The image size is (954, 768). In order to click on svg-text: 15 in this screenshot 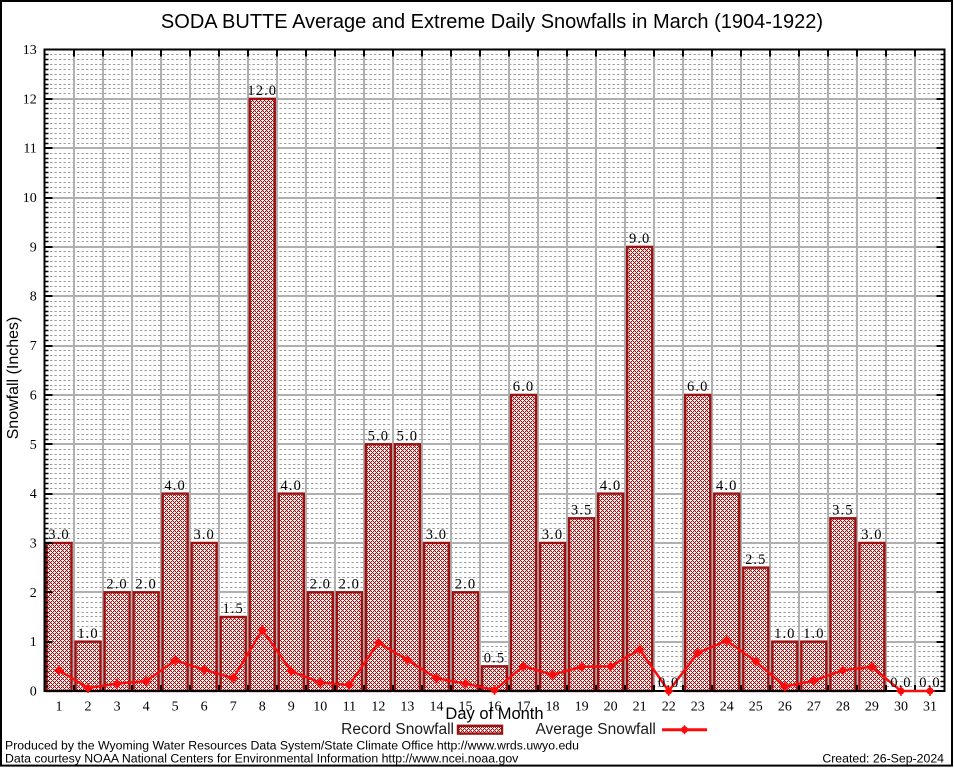, I will do `click(465, 707)`.